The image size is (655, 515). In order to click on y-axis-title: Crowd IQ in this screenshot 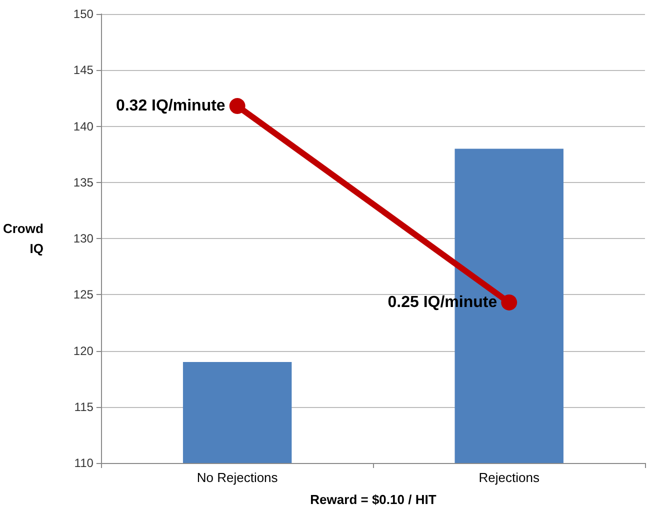, I will do `click(23, 238)`.